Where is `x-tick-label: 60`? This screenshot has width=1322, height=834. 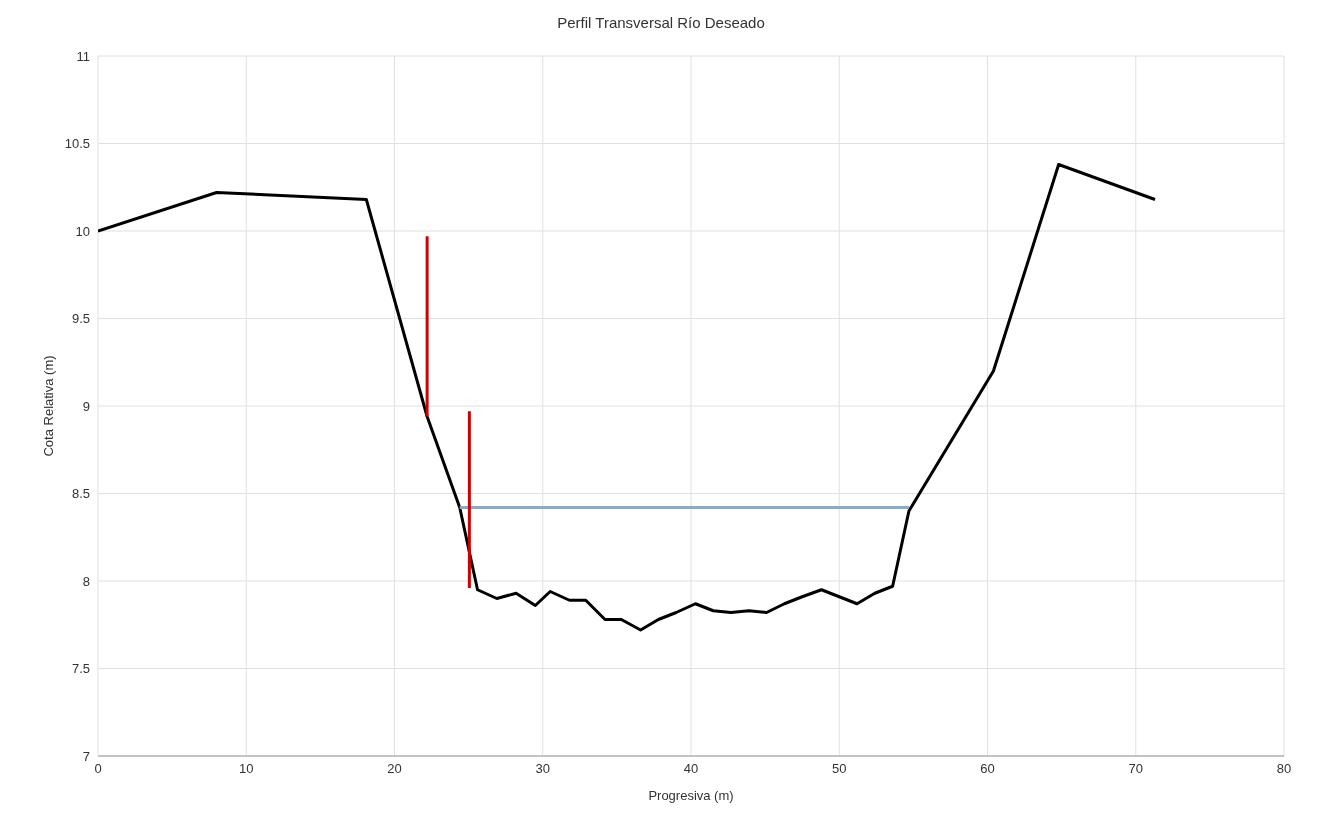
x-tick-label: 60 is located at coordinates (987, 769).